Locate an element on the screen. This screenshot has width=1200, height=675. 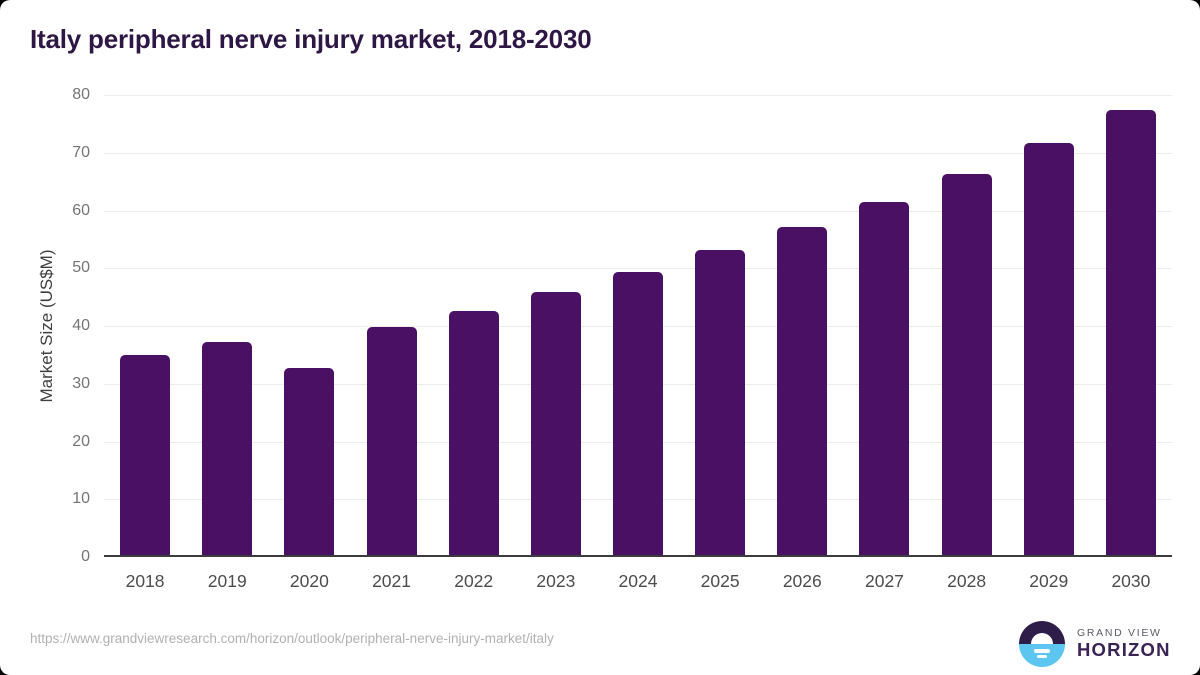
bar-2029 is located at coordinates (1048, 349).